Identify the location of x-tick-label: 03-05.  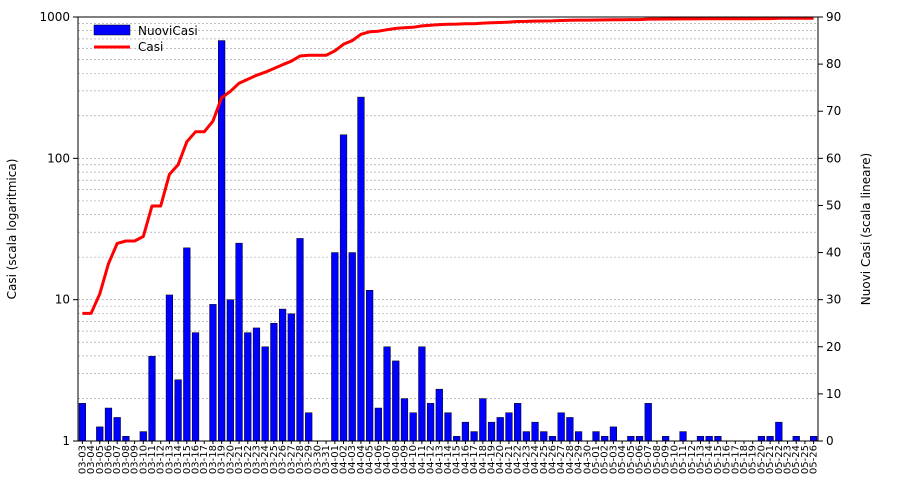
(100, 459).